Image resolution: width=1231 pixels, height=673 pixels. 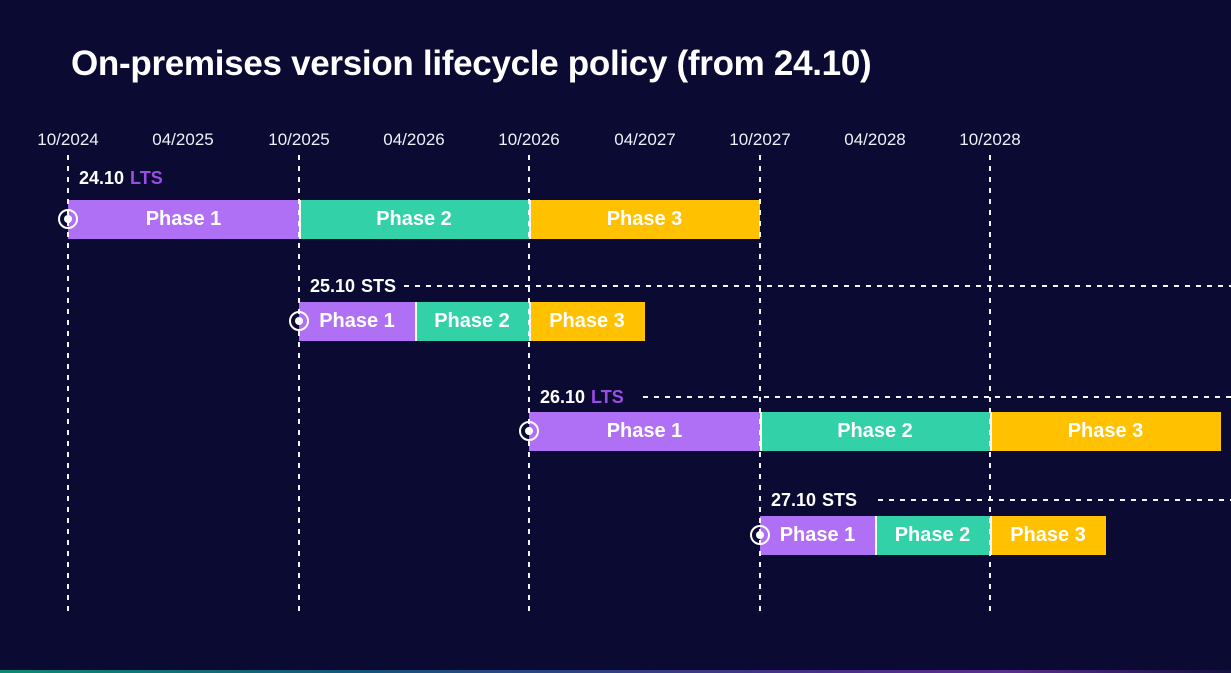 I want to click on bar-27-10-phase-1: Phase 1, so click(x=817, y=535).